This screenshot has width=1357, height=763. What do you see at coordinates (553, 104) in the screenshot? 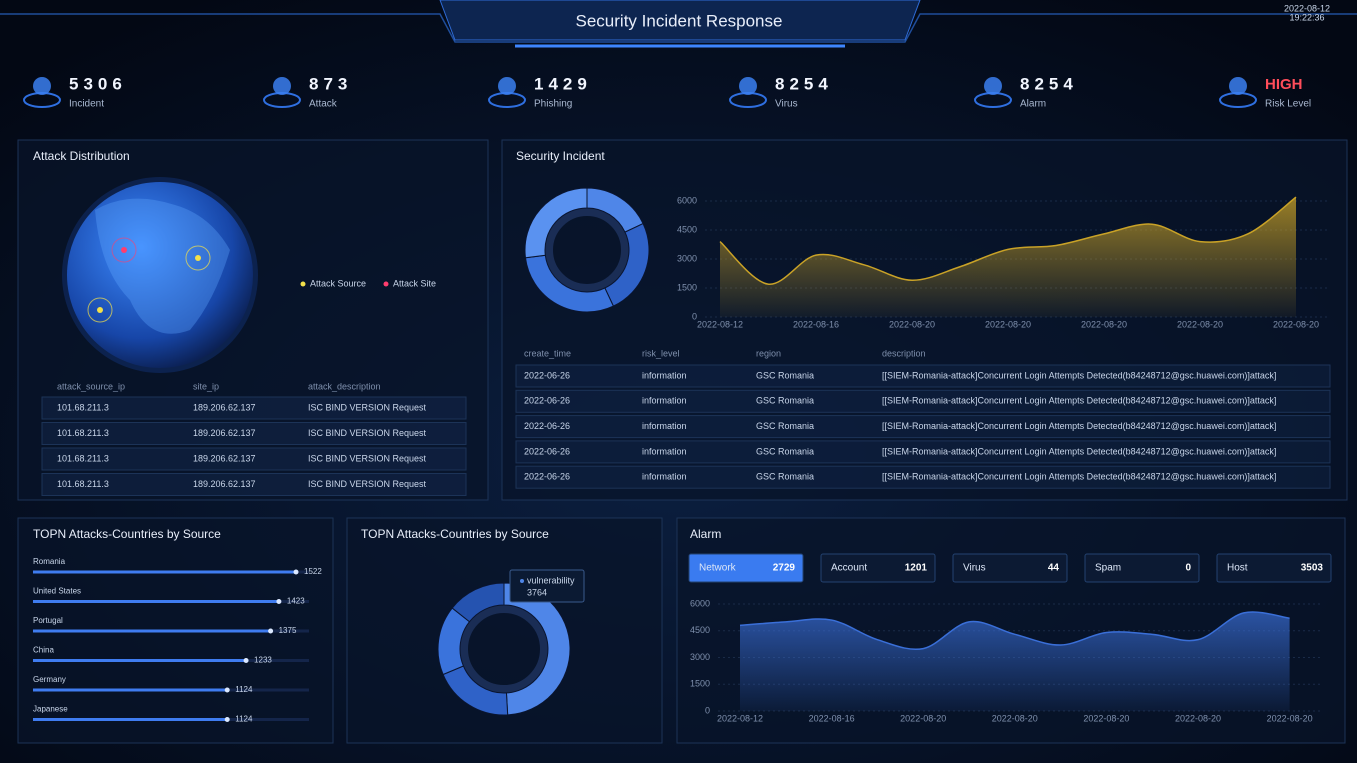
I see `stat-label: Phishing` at bounding box center [553, 104].